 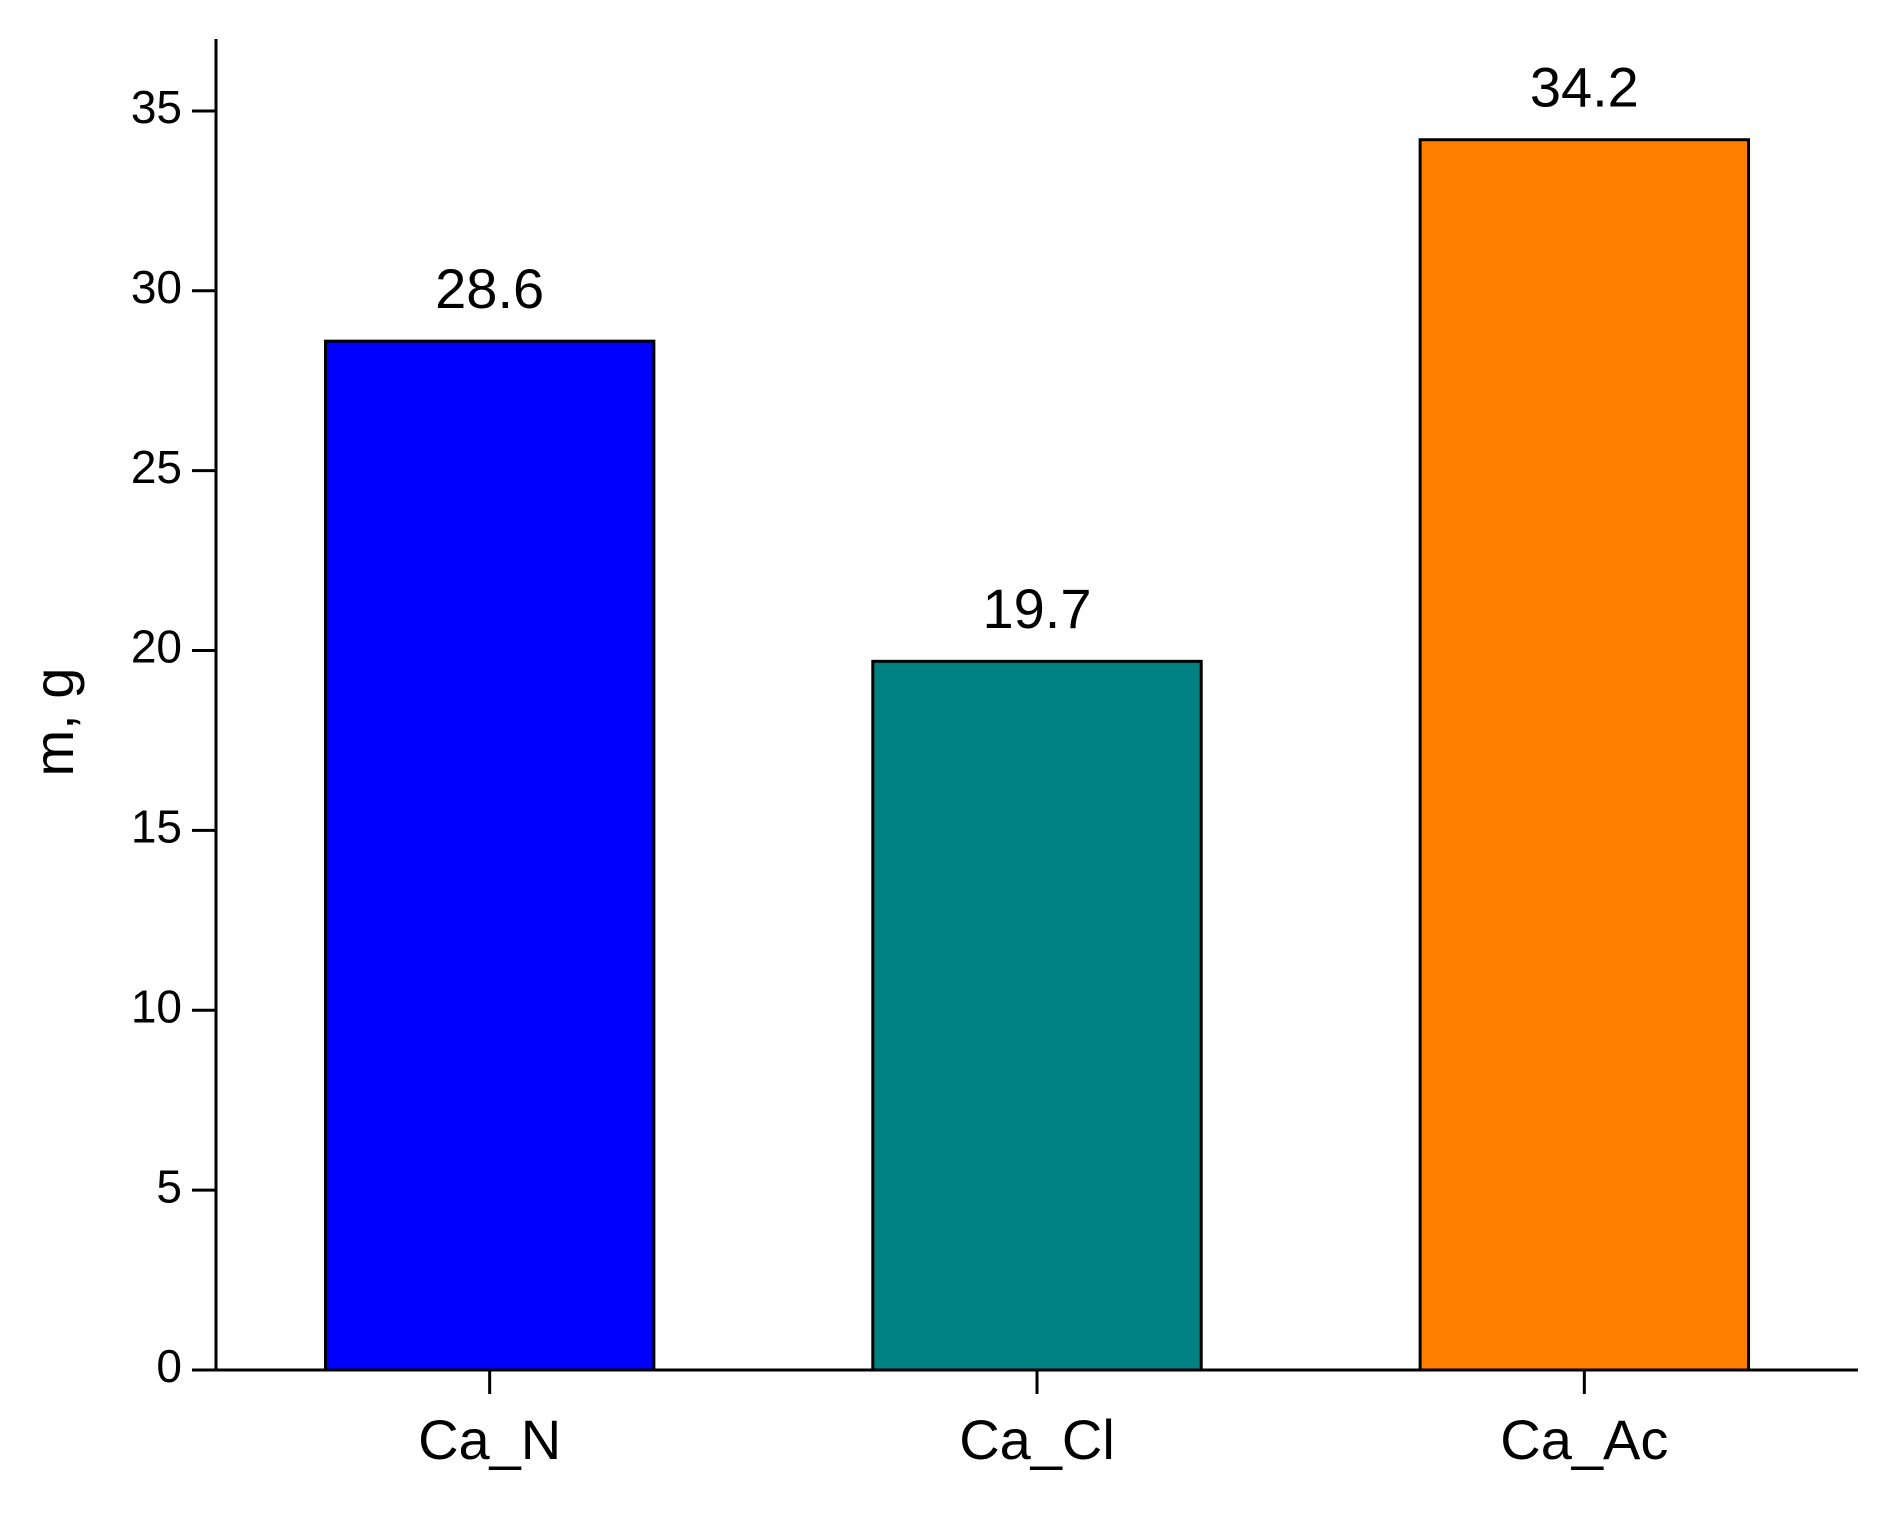 What do you see at coordinates (1584, 87) in the screenshot?
I see `value-label: 34.2` at bounding box center [1584, 87].